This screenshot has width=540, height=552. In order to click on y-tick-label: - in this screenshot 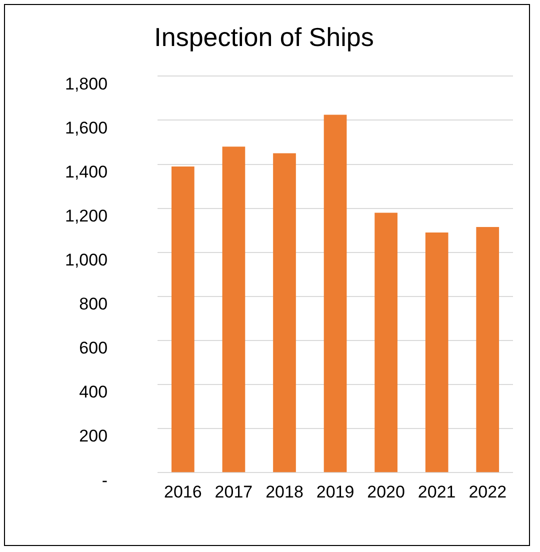, I will do `click(105, 480)`.